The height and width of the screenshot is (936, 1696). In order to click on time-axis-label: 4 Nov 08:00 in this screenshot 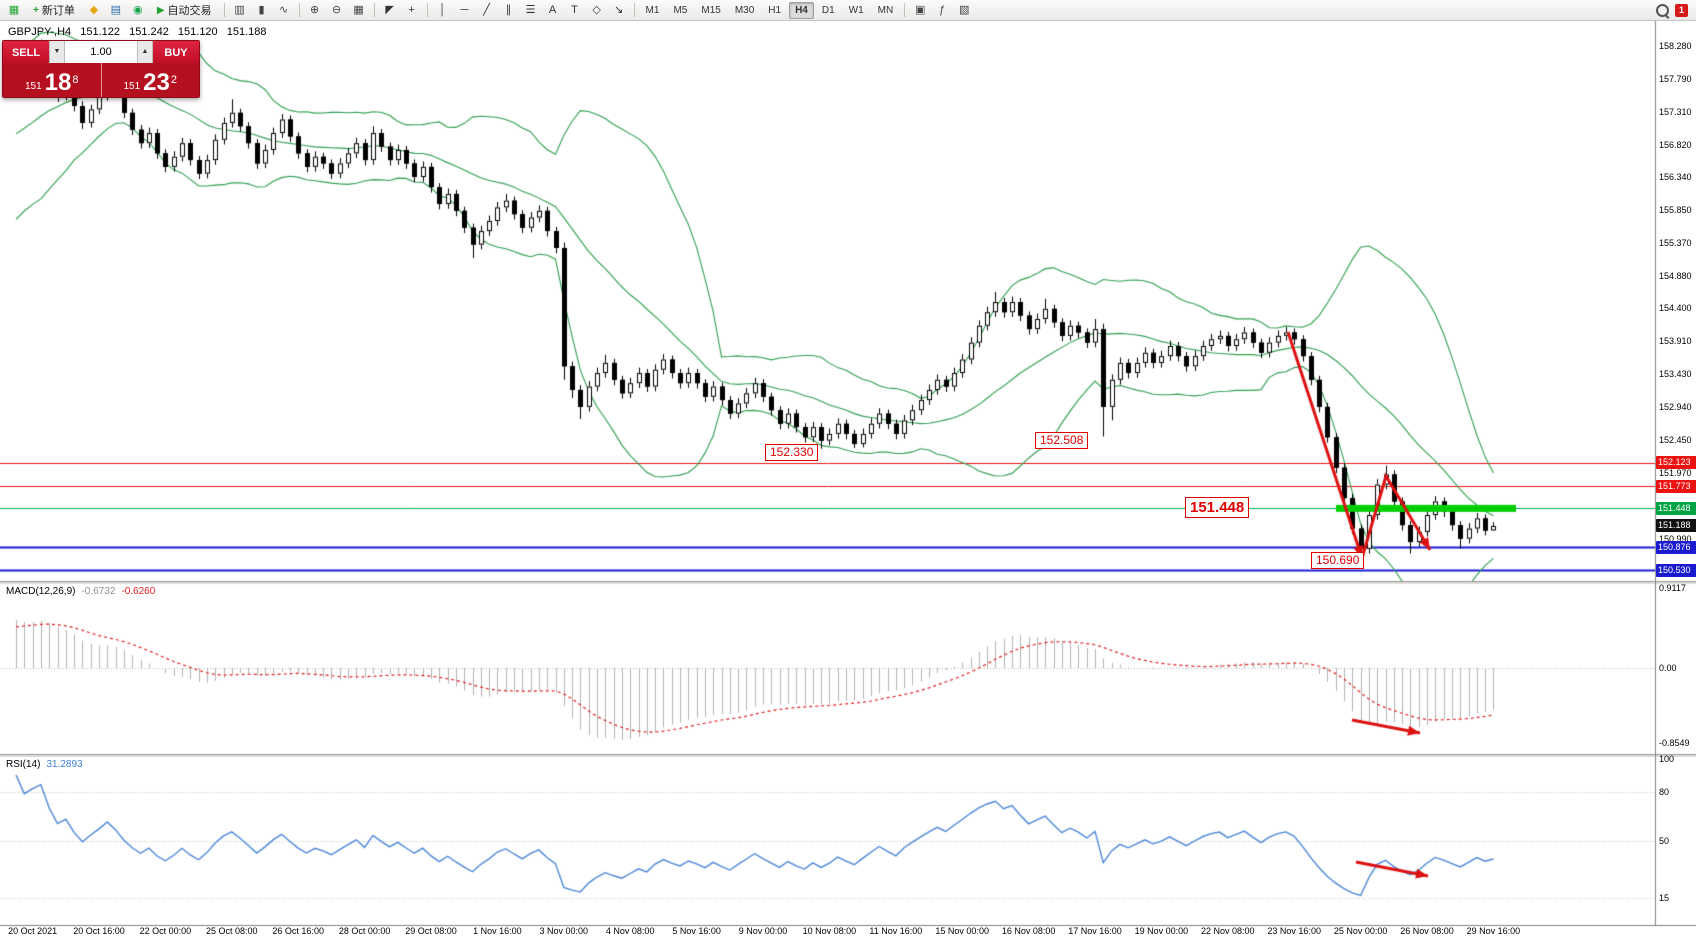, I will do `click(630, 931)`.